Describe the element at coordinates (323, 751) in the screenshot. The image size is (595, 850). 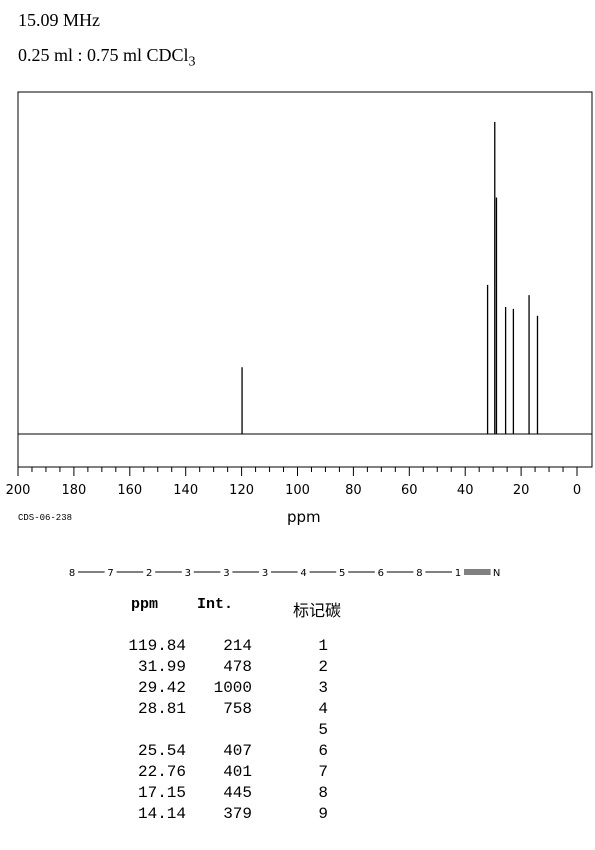
I see `cell-atom: 6` at that location.